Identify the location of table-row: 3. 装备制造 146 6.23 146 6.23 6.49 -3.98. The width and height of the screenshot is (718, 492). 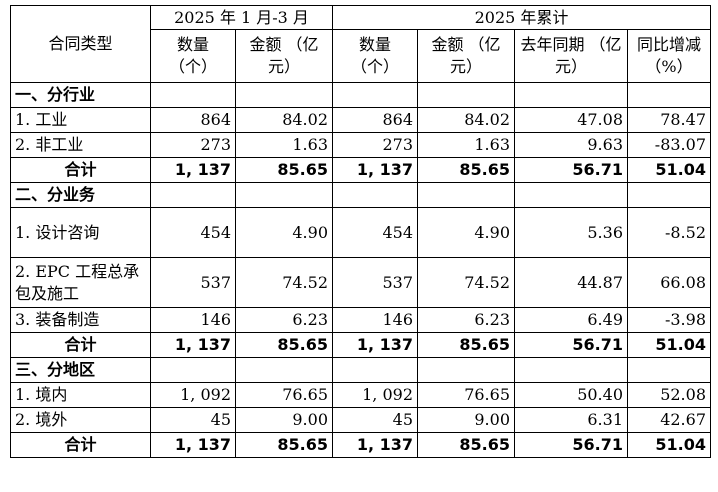
(360, 320).